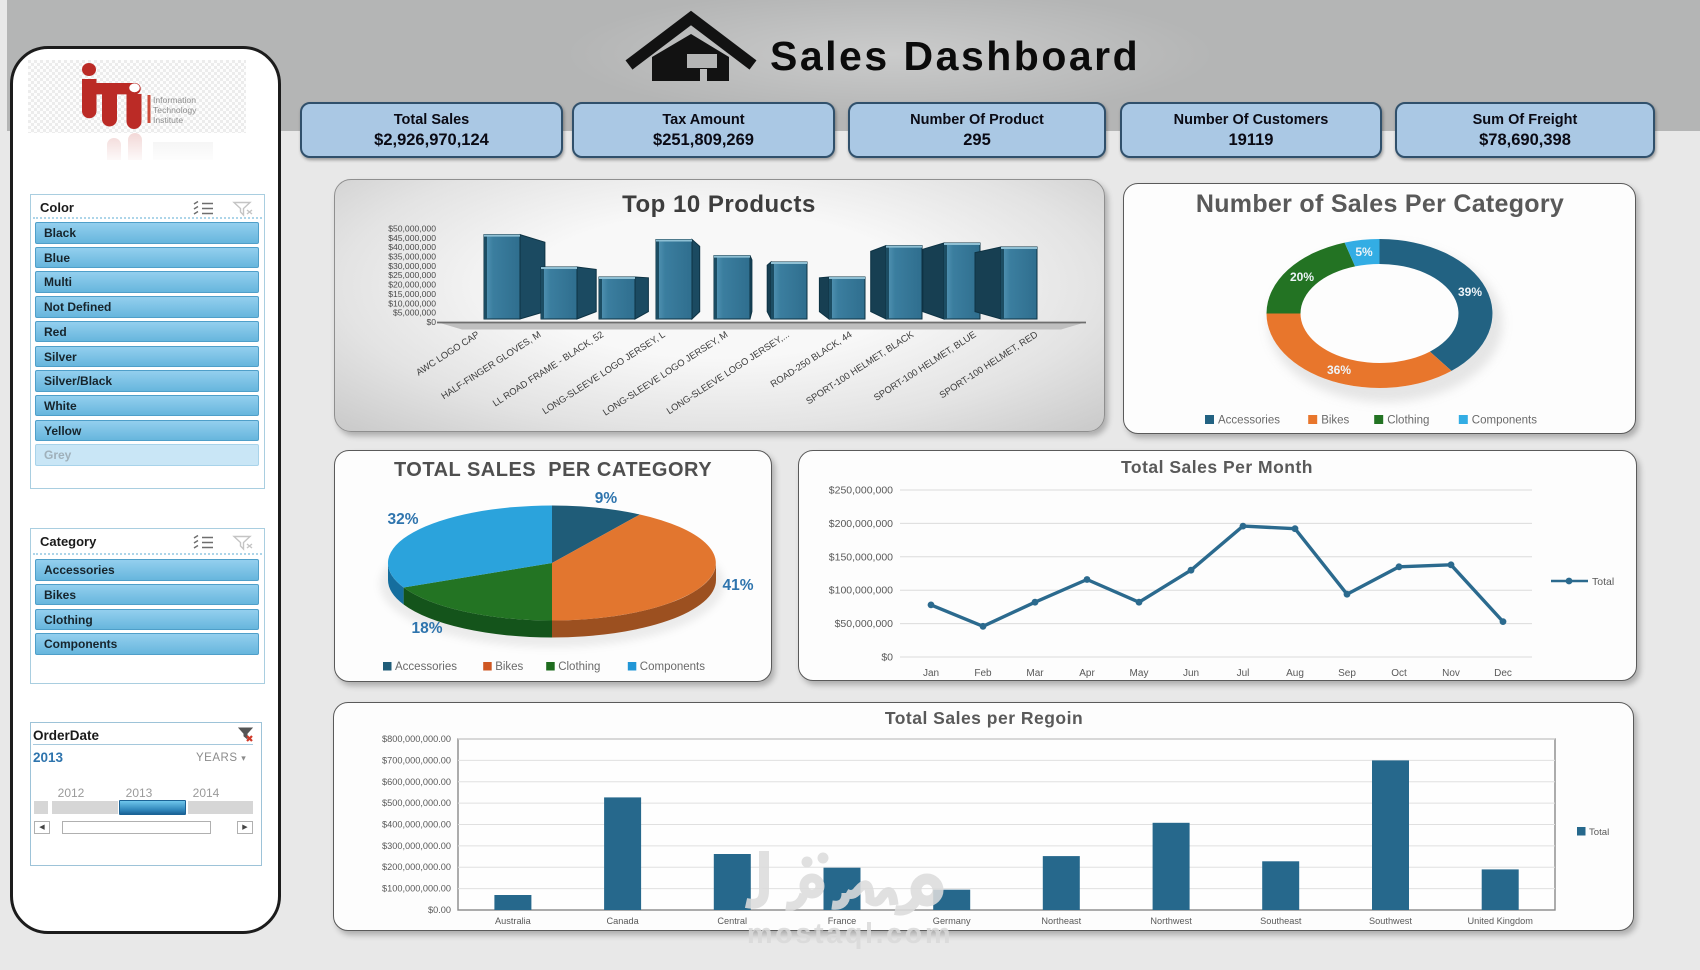  Describe the element at coordinates (168, 120) in the screenshot. I see `svg-text: Institute` at that location.